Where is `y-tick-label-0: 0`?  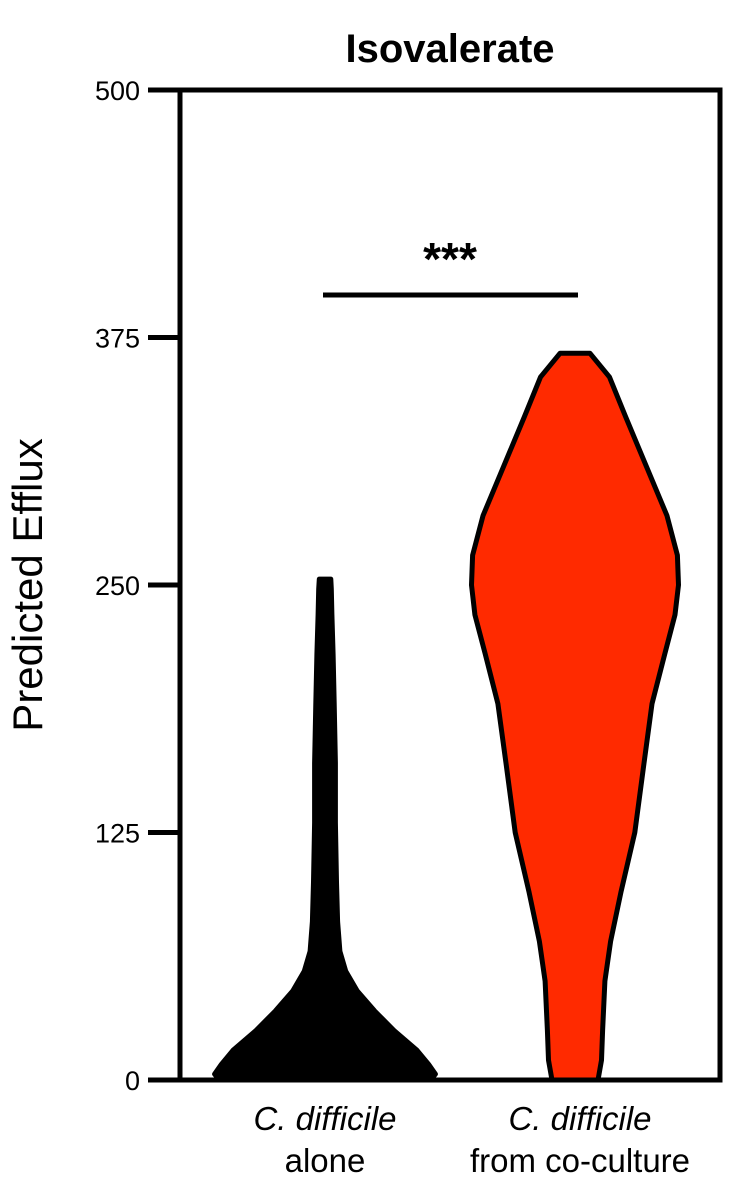 y-tick-label-0: 0 is located at coordinates (132, 1081).